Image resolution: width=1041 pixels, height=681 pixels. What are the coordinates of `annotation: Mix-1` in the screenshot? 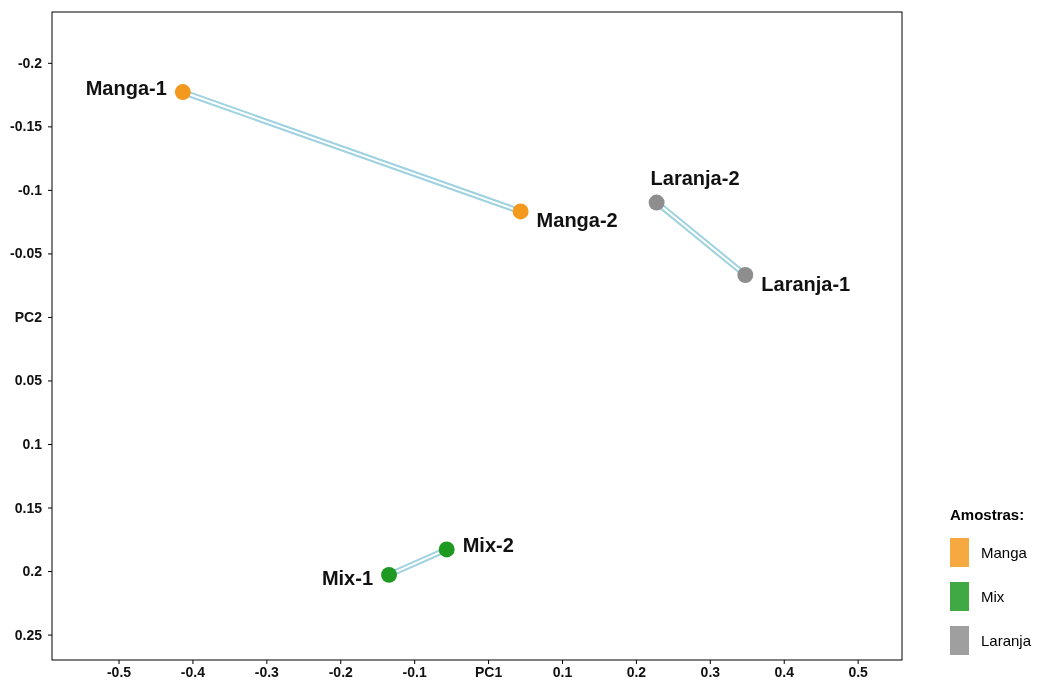 It's located at (347, 577).